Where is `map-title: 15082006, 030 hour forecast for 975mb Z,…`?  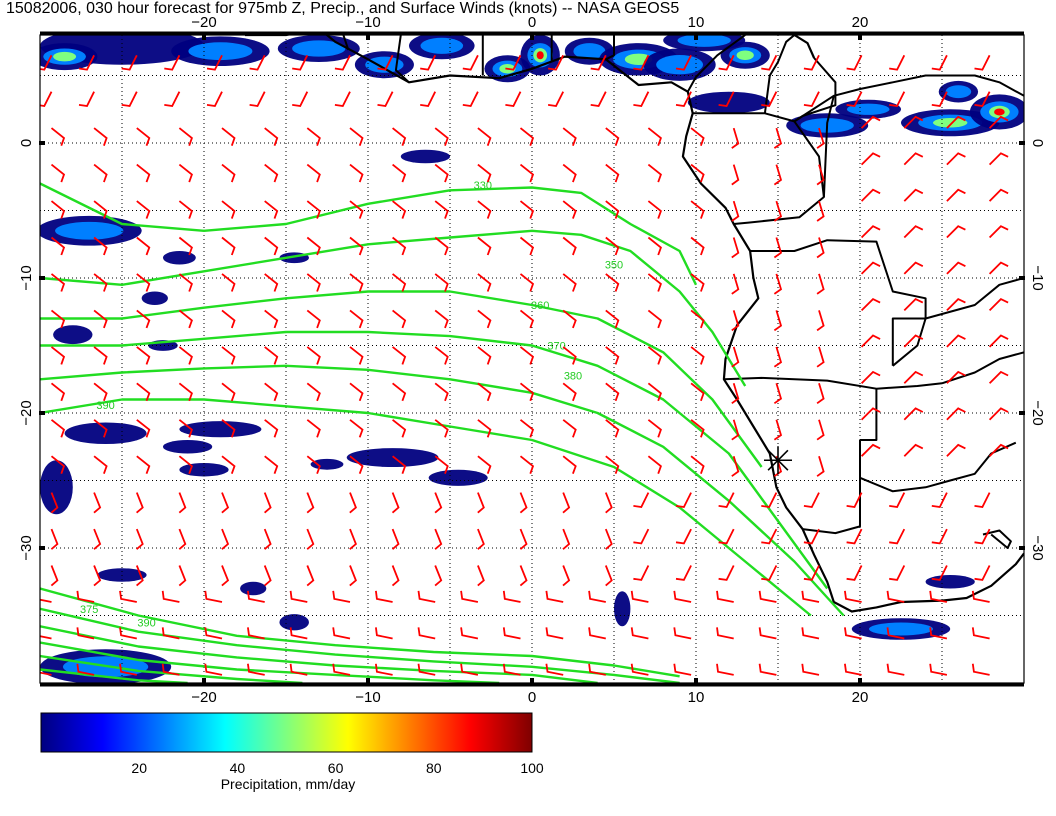 map-title: 15082006, 030 hour forecast for 975mb Z,… is located at coordinates (342, 8).